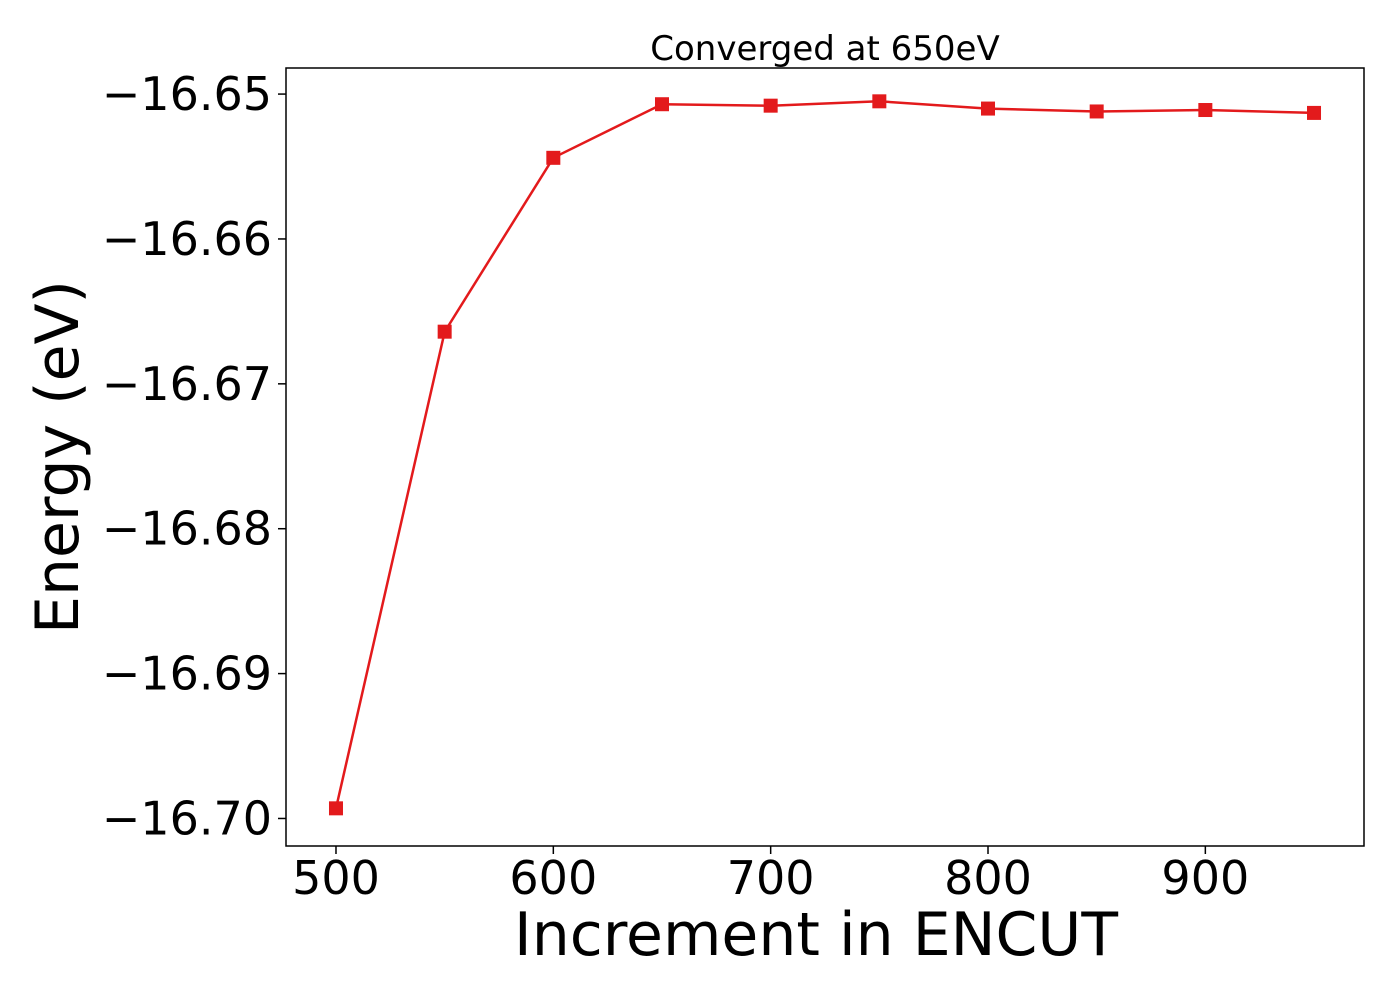  I want to click on y-tick-label: −16.66, so click(187, 239).